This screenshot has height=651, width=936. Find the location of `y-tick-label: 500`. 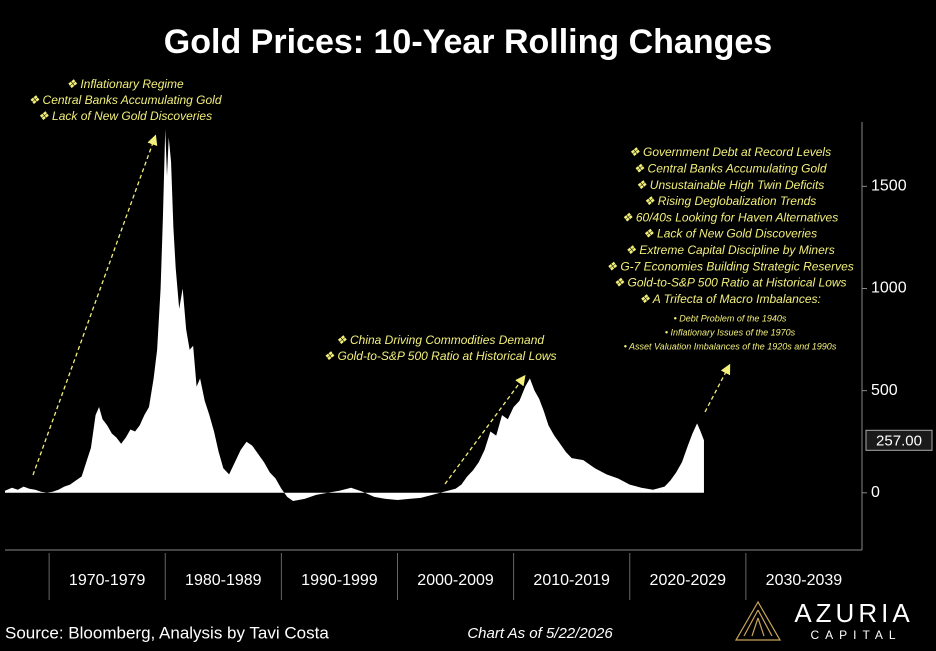

y-tick-label: 500 is located at coordinates (884, 390).